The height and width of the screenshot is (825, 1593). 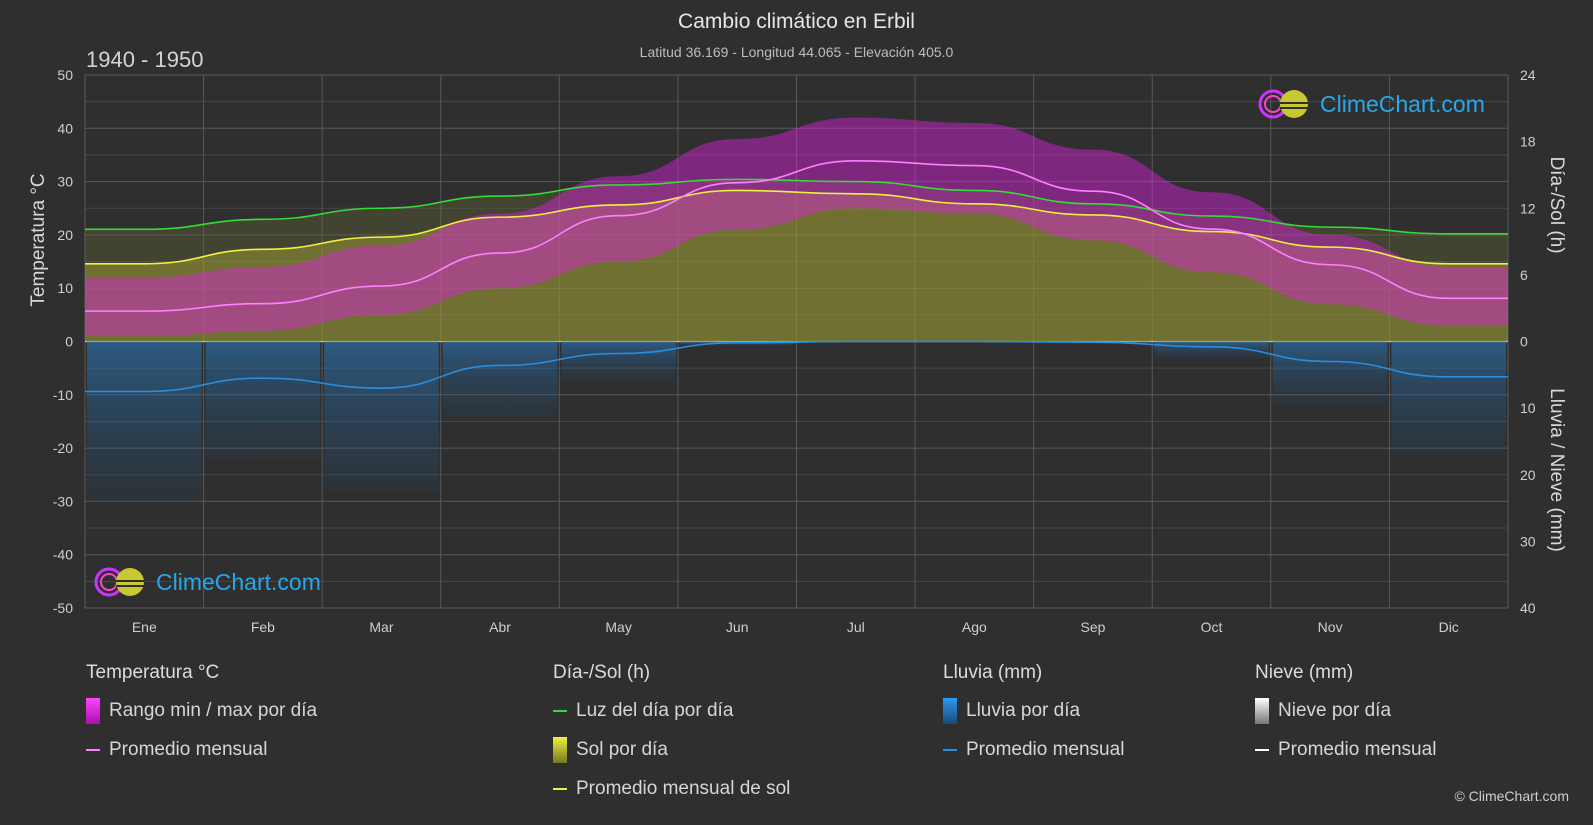 I want to click on y-left-tick-label: 0, so click(x=69, y=342).